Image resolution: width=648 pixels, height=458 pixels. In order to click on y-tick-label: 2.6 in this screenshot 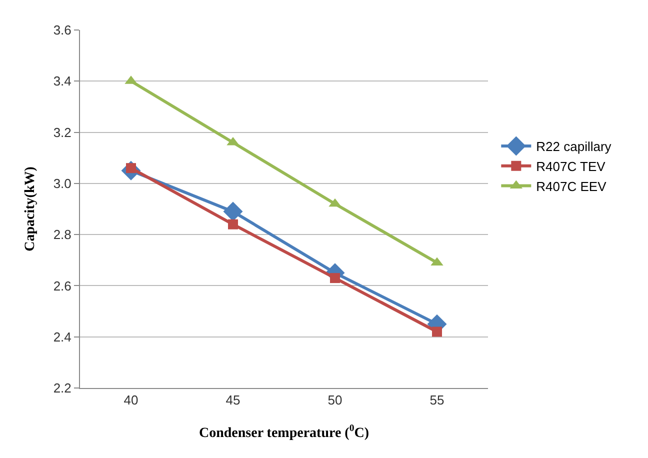, I will do `click(62, 286)`.